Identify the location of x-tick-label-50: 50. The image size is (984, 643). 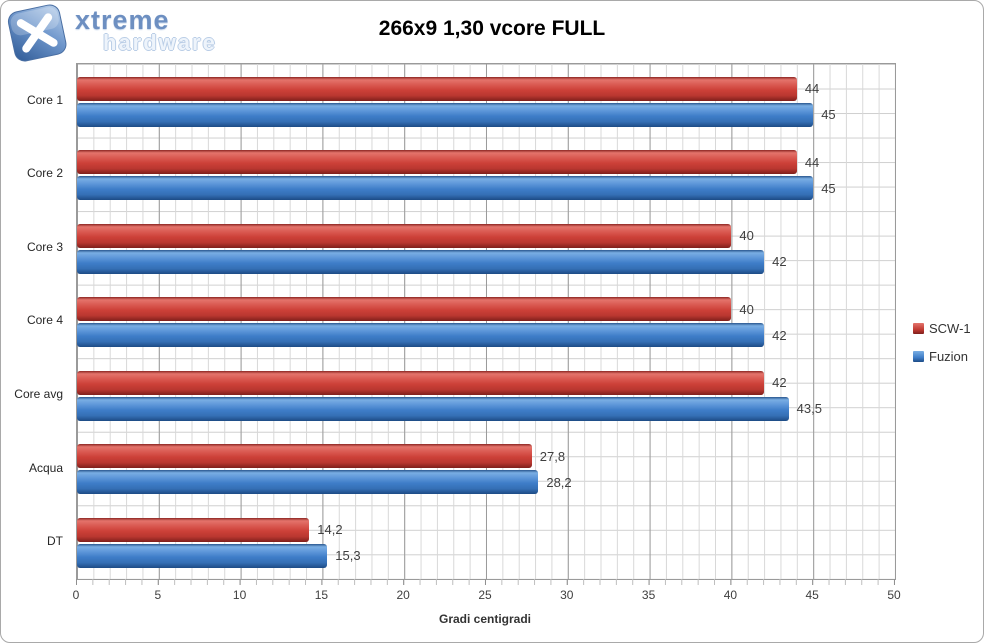
(894, 595).